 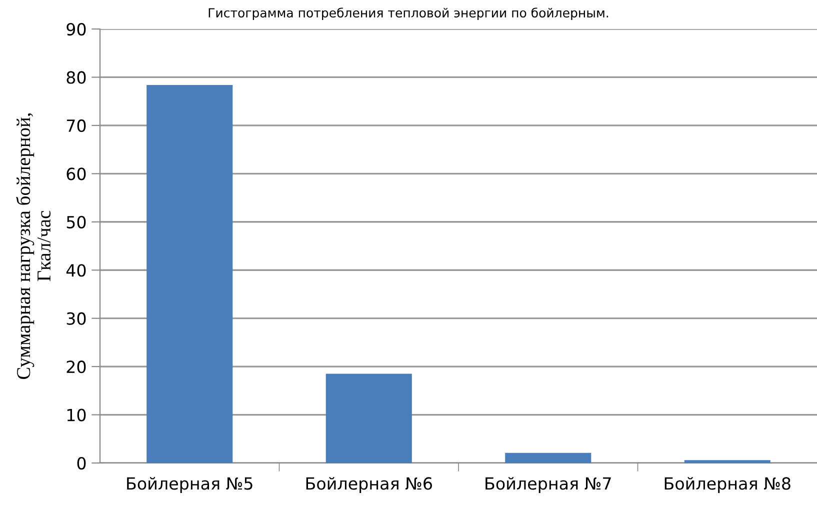 What do you see at coordinates (76, 270) in the screenshot?
I see `y-tick-label: 40` at bounding box center [76, 270].